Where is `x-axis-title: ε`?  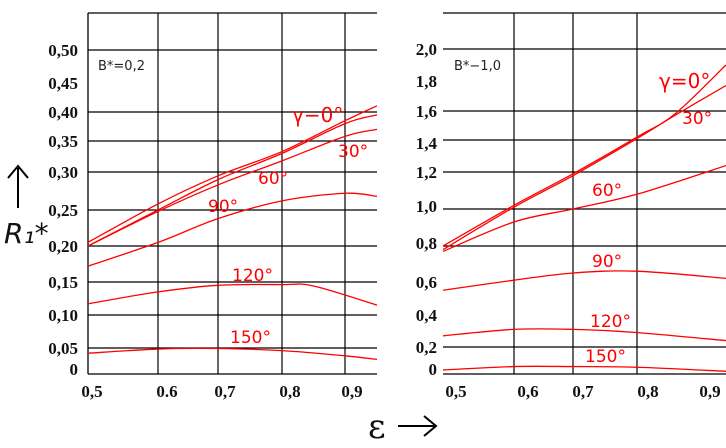
x-axis-title: ε is located at coordinates (403, 427).